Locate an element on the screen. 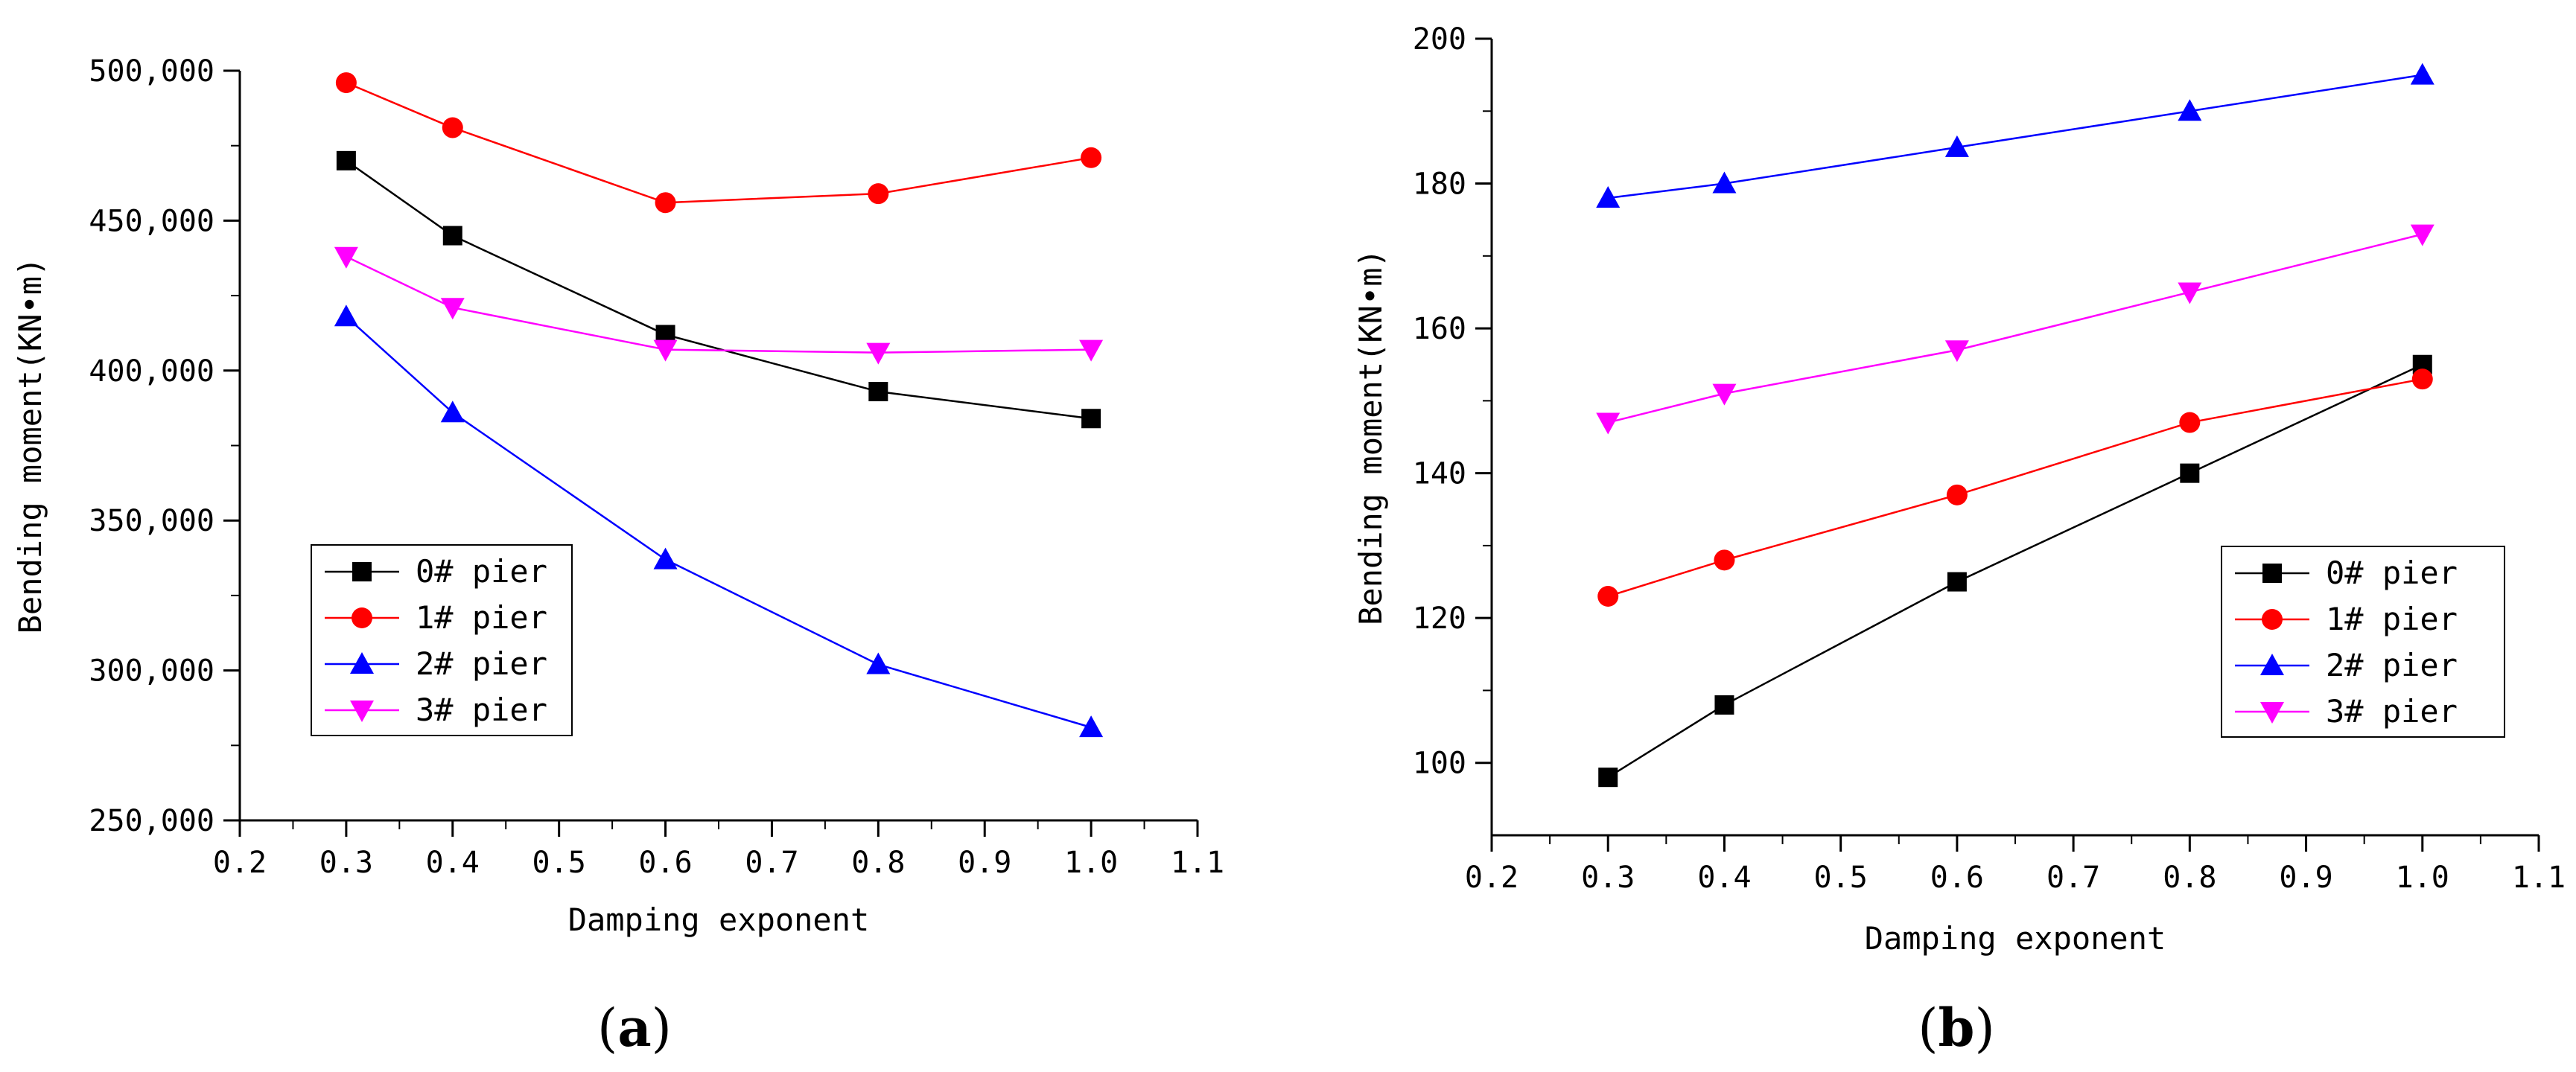  legend: 0# pier 1# pier 2# pier 3# pier is located at coordinates (2363, 642).